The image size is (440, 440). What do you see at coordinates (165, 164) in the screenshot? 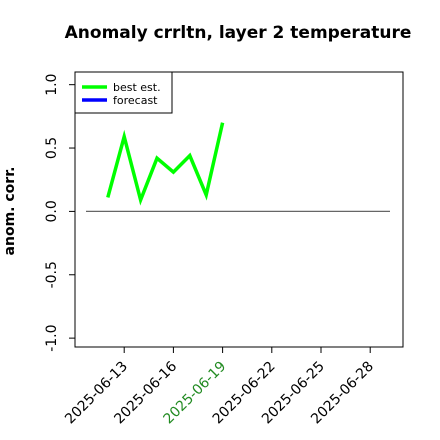
I see `series-line` at bounding box center [165, 164].